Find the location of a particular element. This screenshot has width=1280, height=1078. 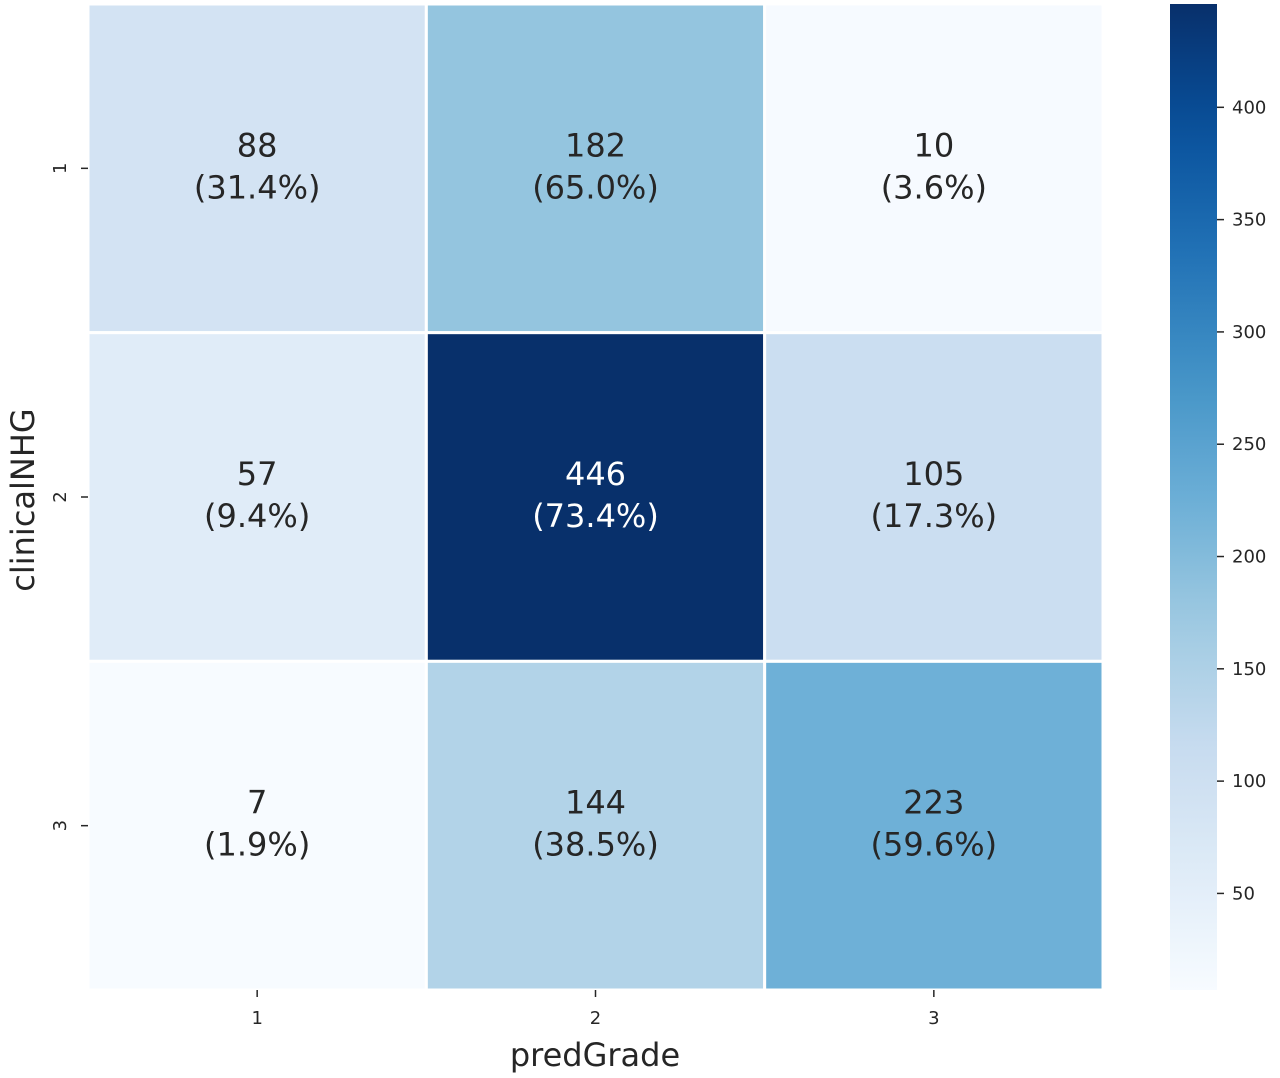

cell-percent-label: (17.3%) is located at coordinates (934, 516).